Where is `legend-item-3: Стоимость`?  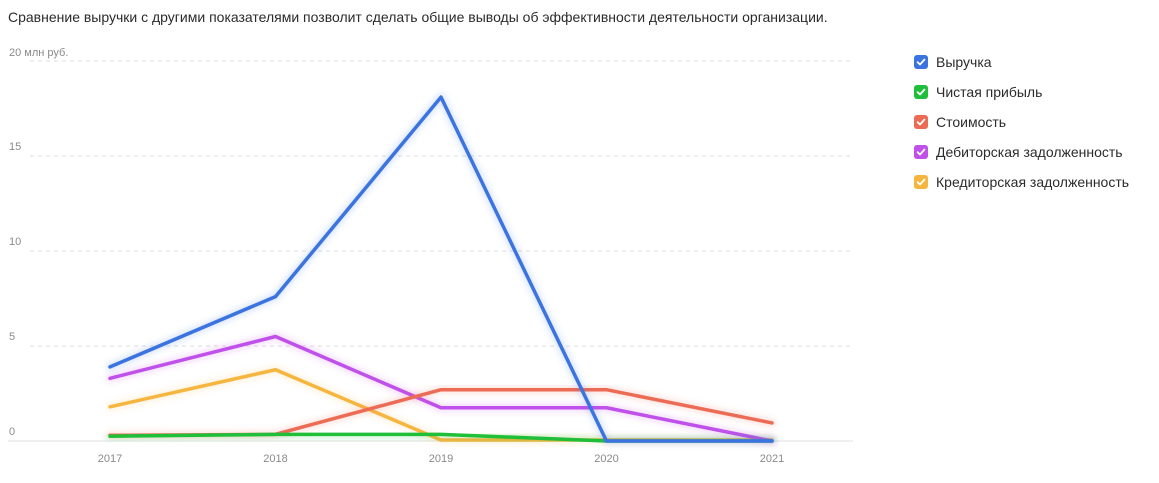 legend-item-3: Стоимость is located at coordinates (1034, 122).